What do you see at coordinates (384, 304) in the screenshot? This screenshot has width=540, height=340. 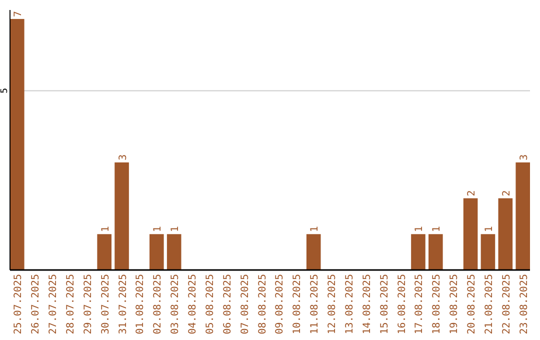 I see `x-tick-label: 15.08.2025` at bounding box center [384, 304].